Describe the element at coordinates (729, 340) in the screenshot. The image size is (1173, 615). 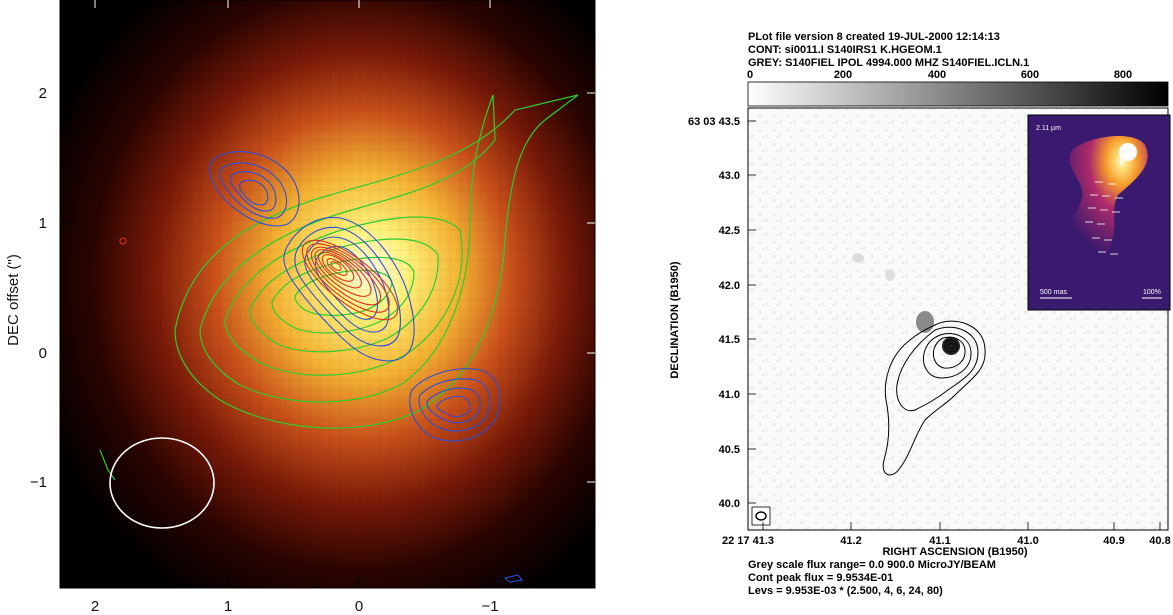
I see `right-ytick-label: 41.5` at that location.